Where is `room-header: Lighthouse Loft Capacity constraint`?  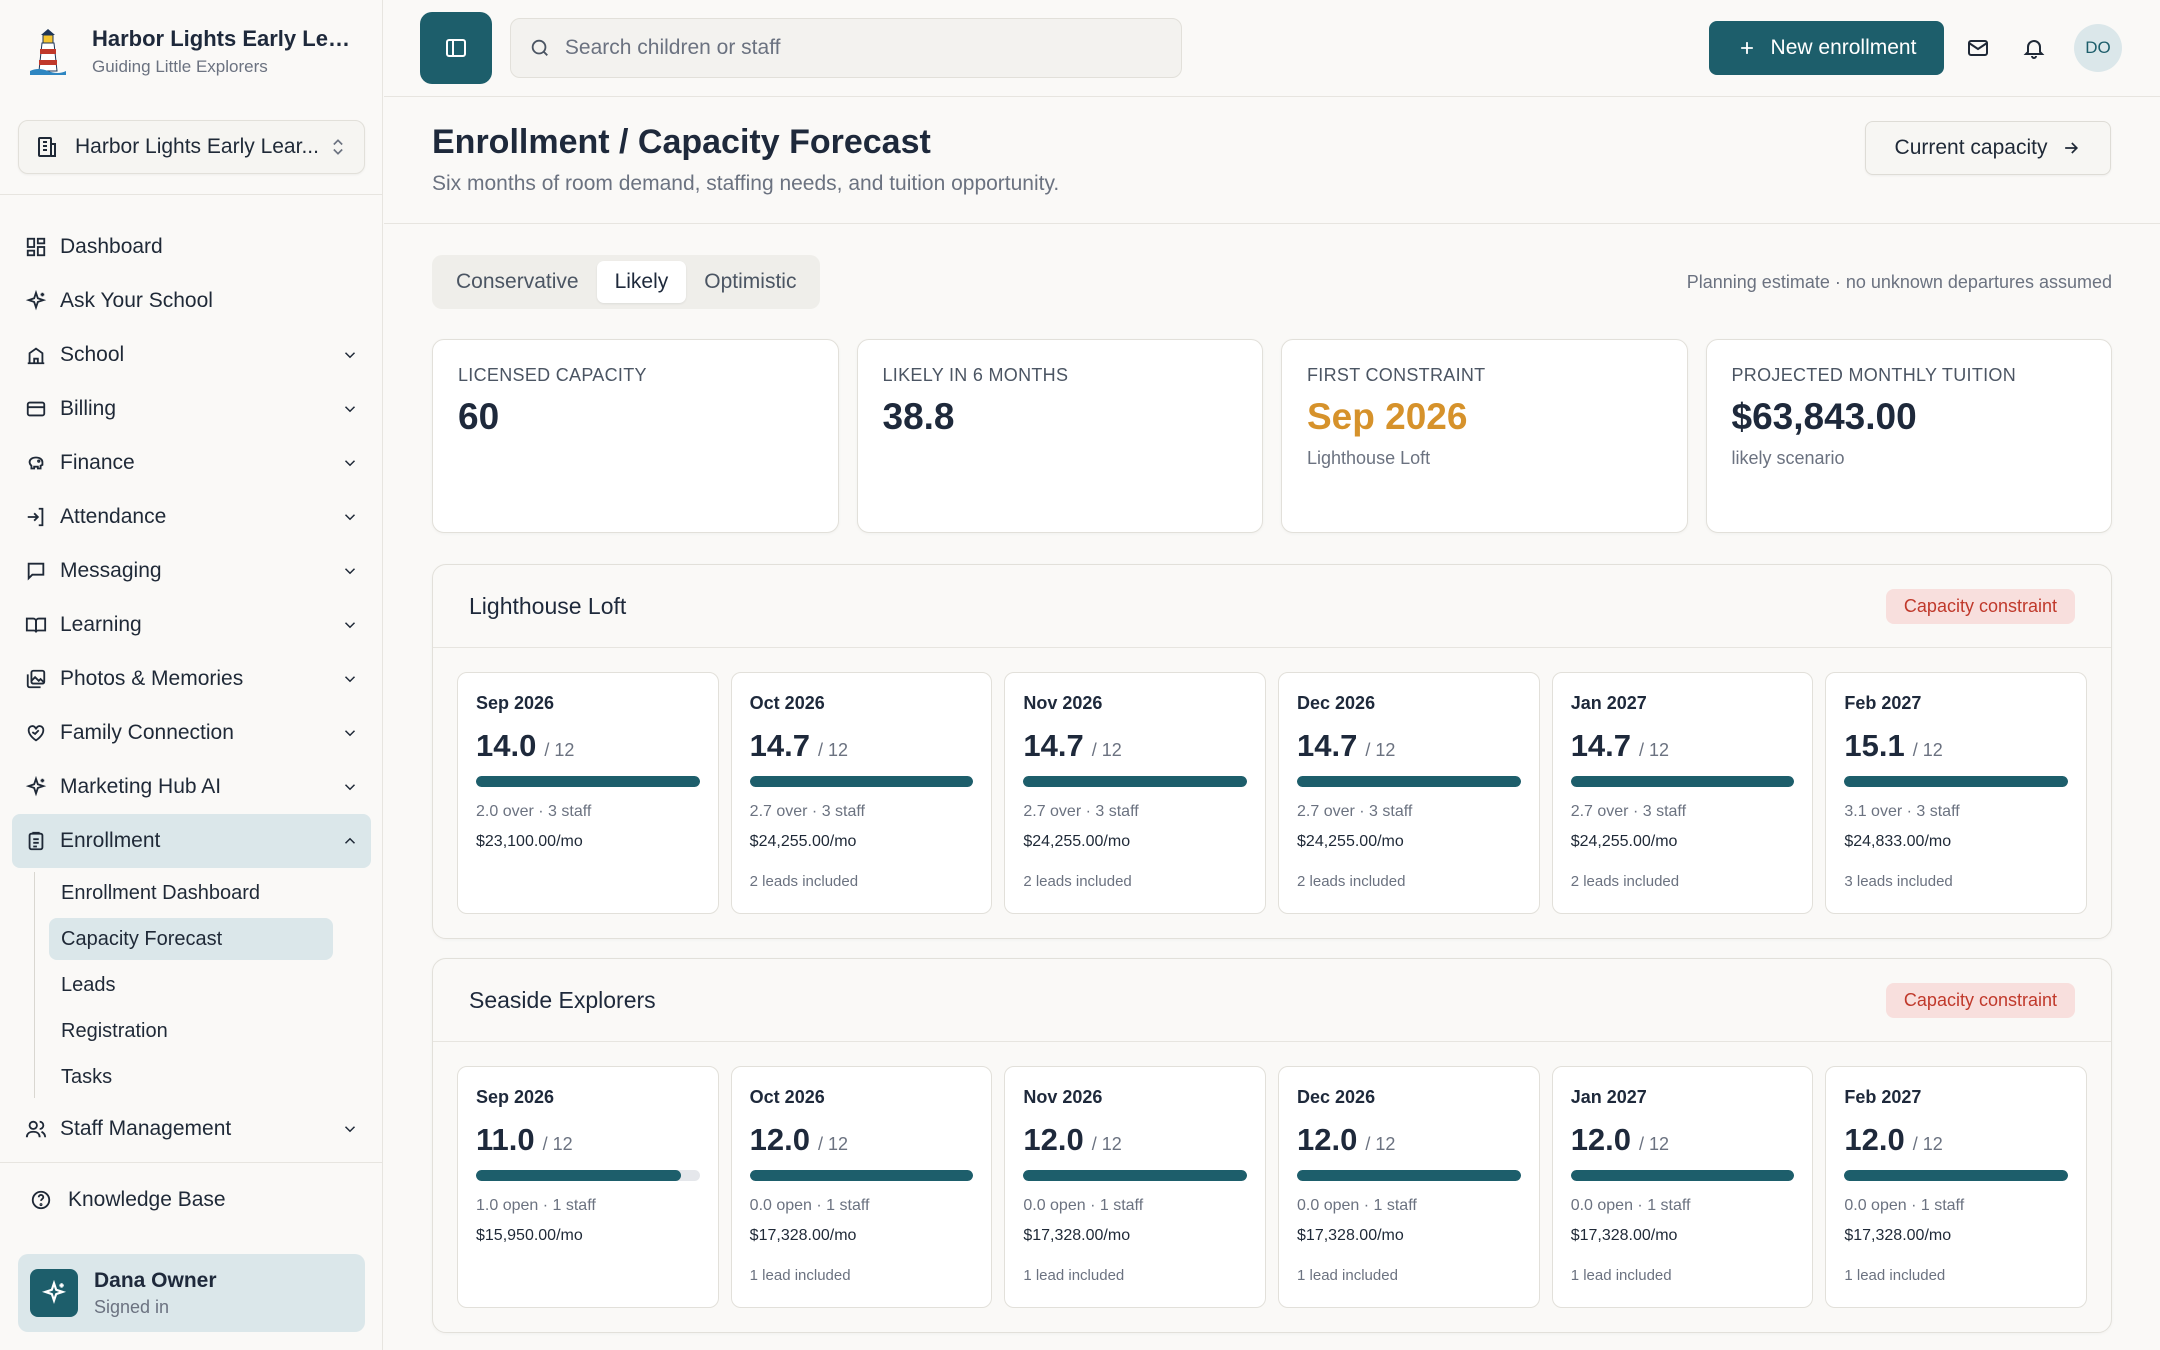 room-header: Lighthouse Loft Capacity constraint is located at coordinates (1272, 606).